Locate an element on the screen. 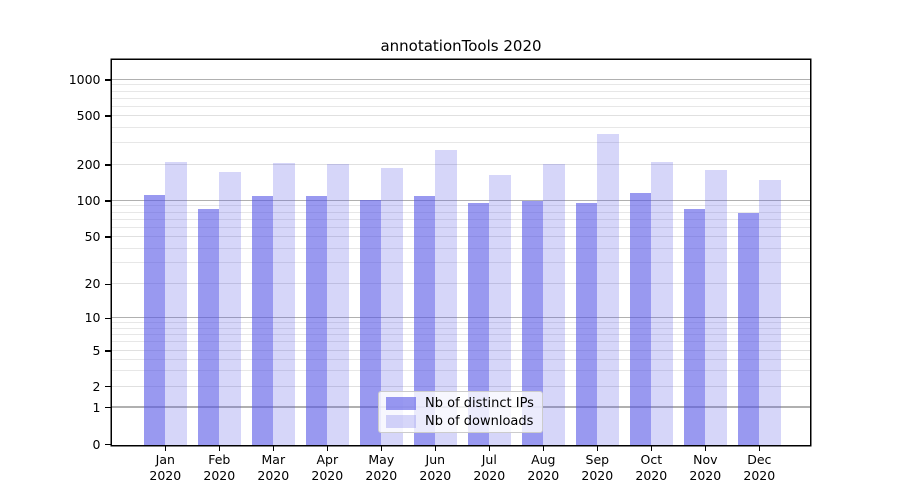 This screenshot has width=900, height=500. x-tick-mark-nov is located at coordinates (705, 448).